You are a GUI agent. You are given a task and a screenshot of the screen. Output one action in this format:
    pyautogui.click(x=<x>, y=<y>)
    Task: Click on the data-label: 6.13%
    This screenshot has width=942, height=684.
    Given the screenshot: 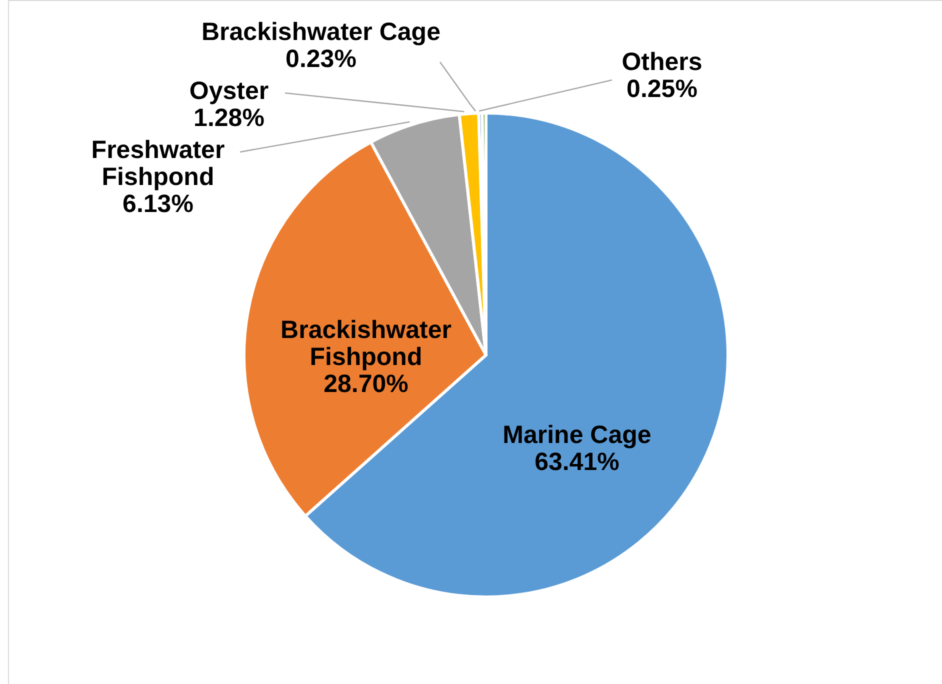 What is the action you would take?
    pyautogui.click(x=158, y=204)
    